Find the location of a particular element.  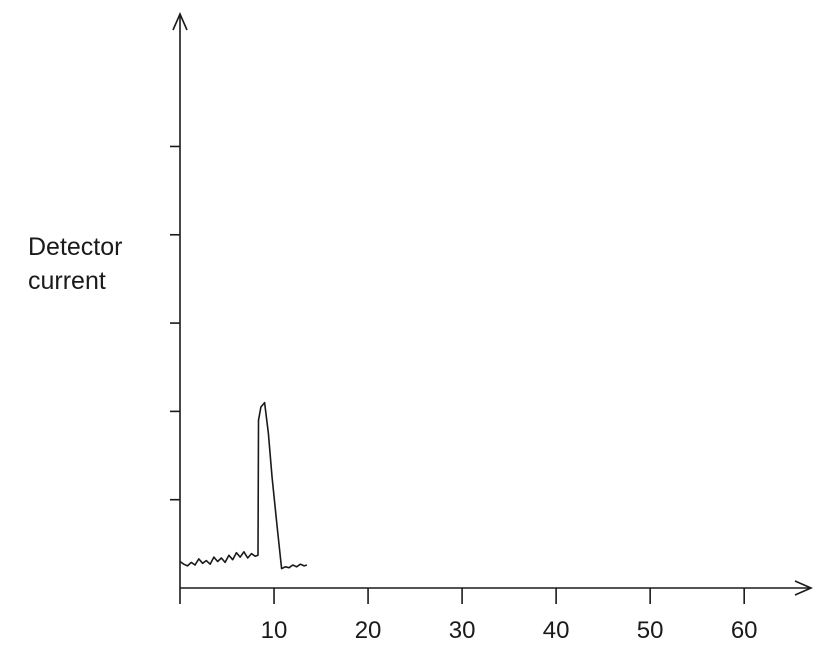

x-axis-arrow is located at coordinates (803, 588).